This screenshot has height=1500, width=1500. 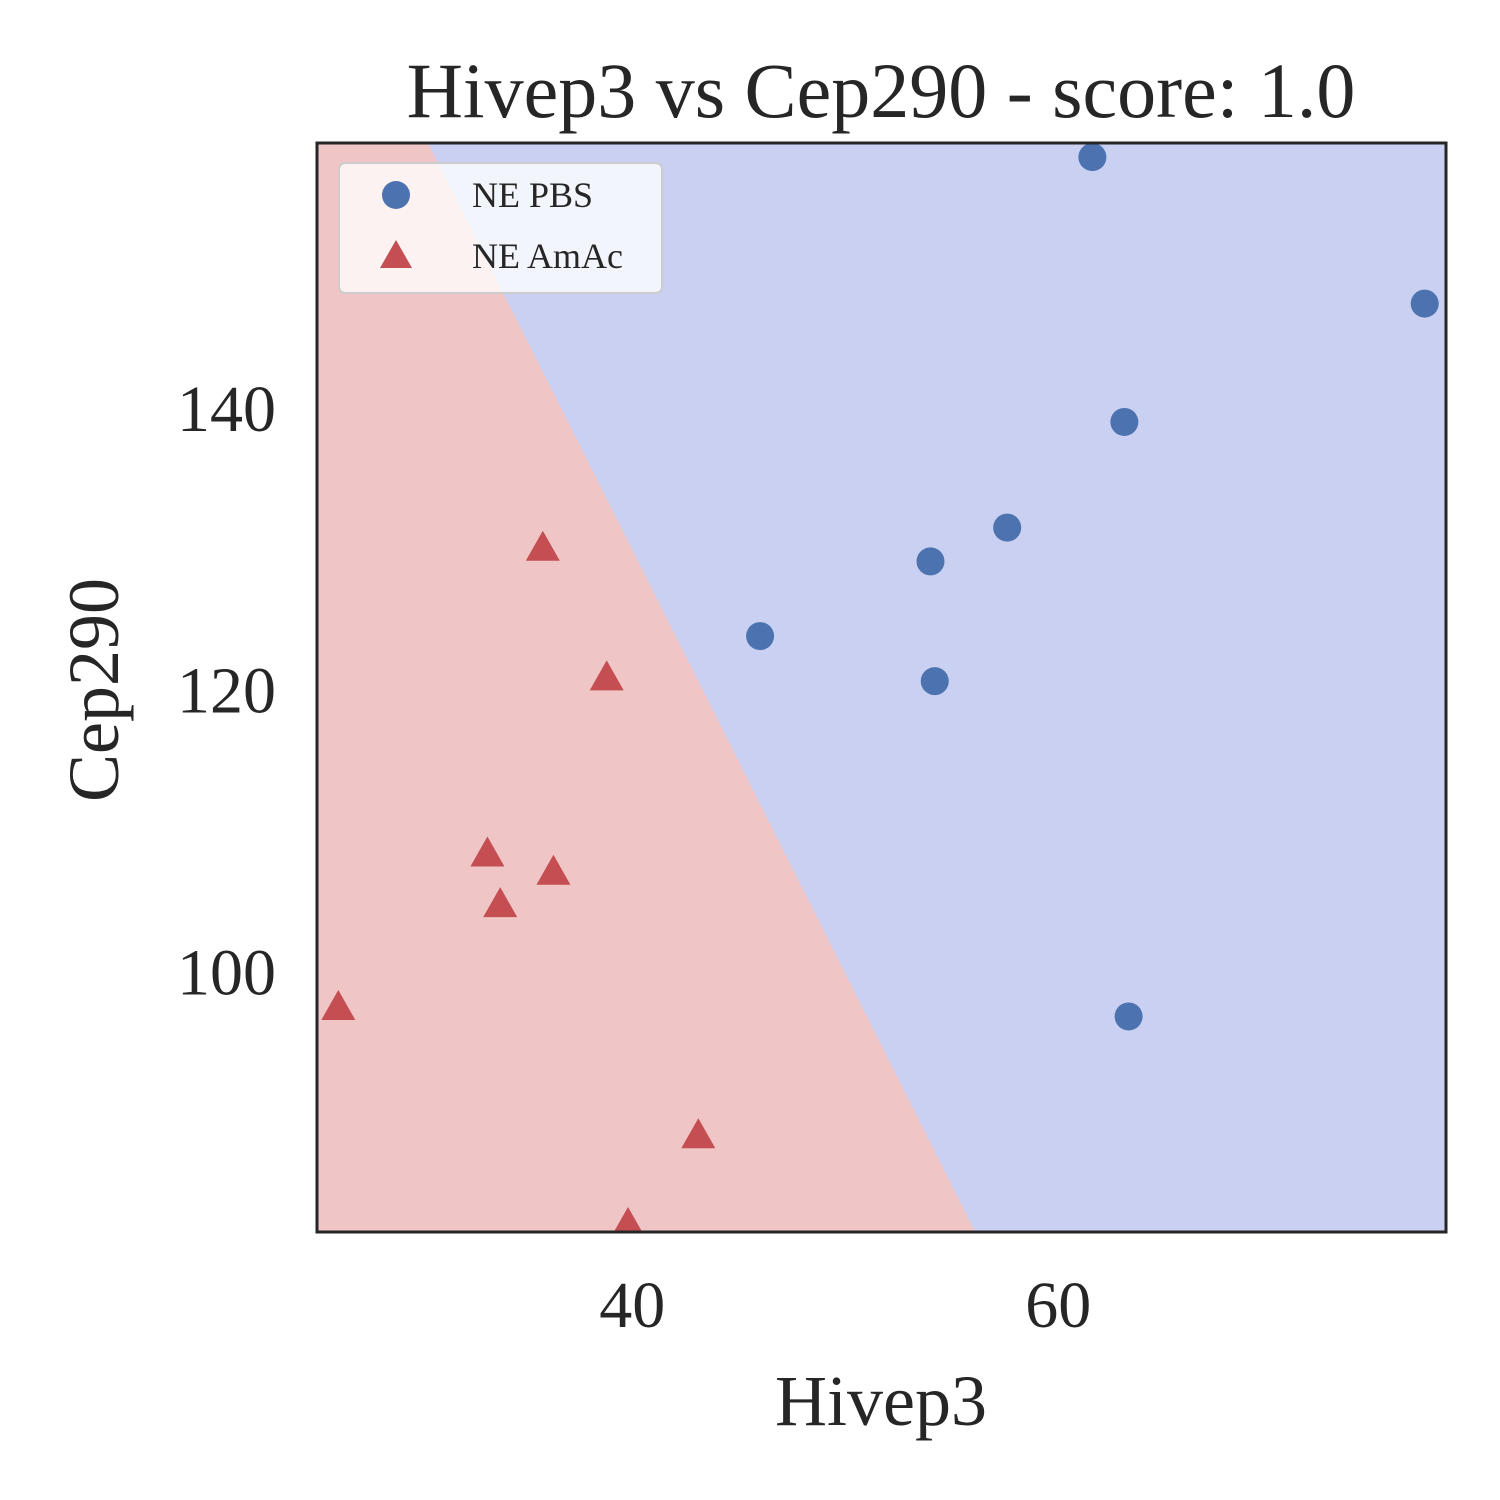 I want to click on legend-label-ne-amac: NE AmAc, so click(x=547, y=256).